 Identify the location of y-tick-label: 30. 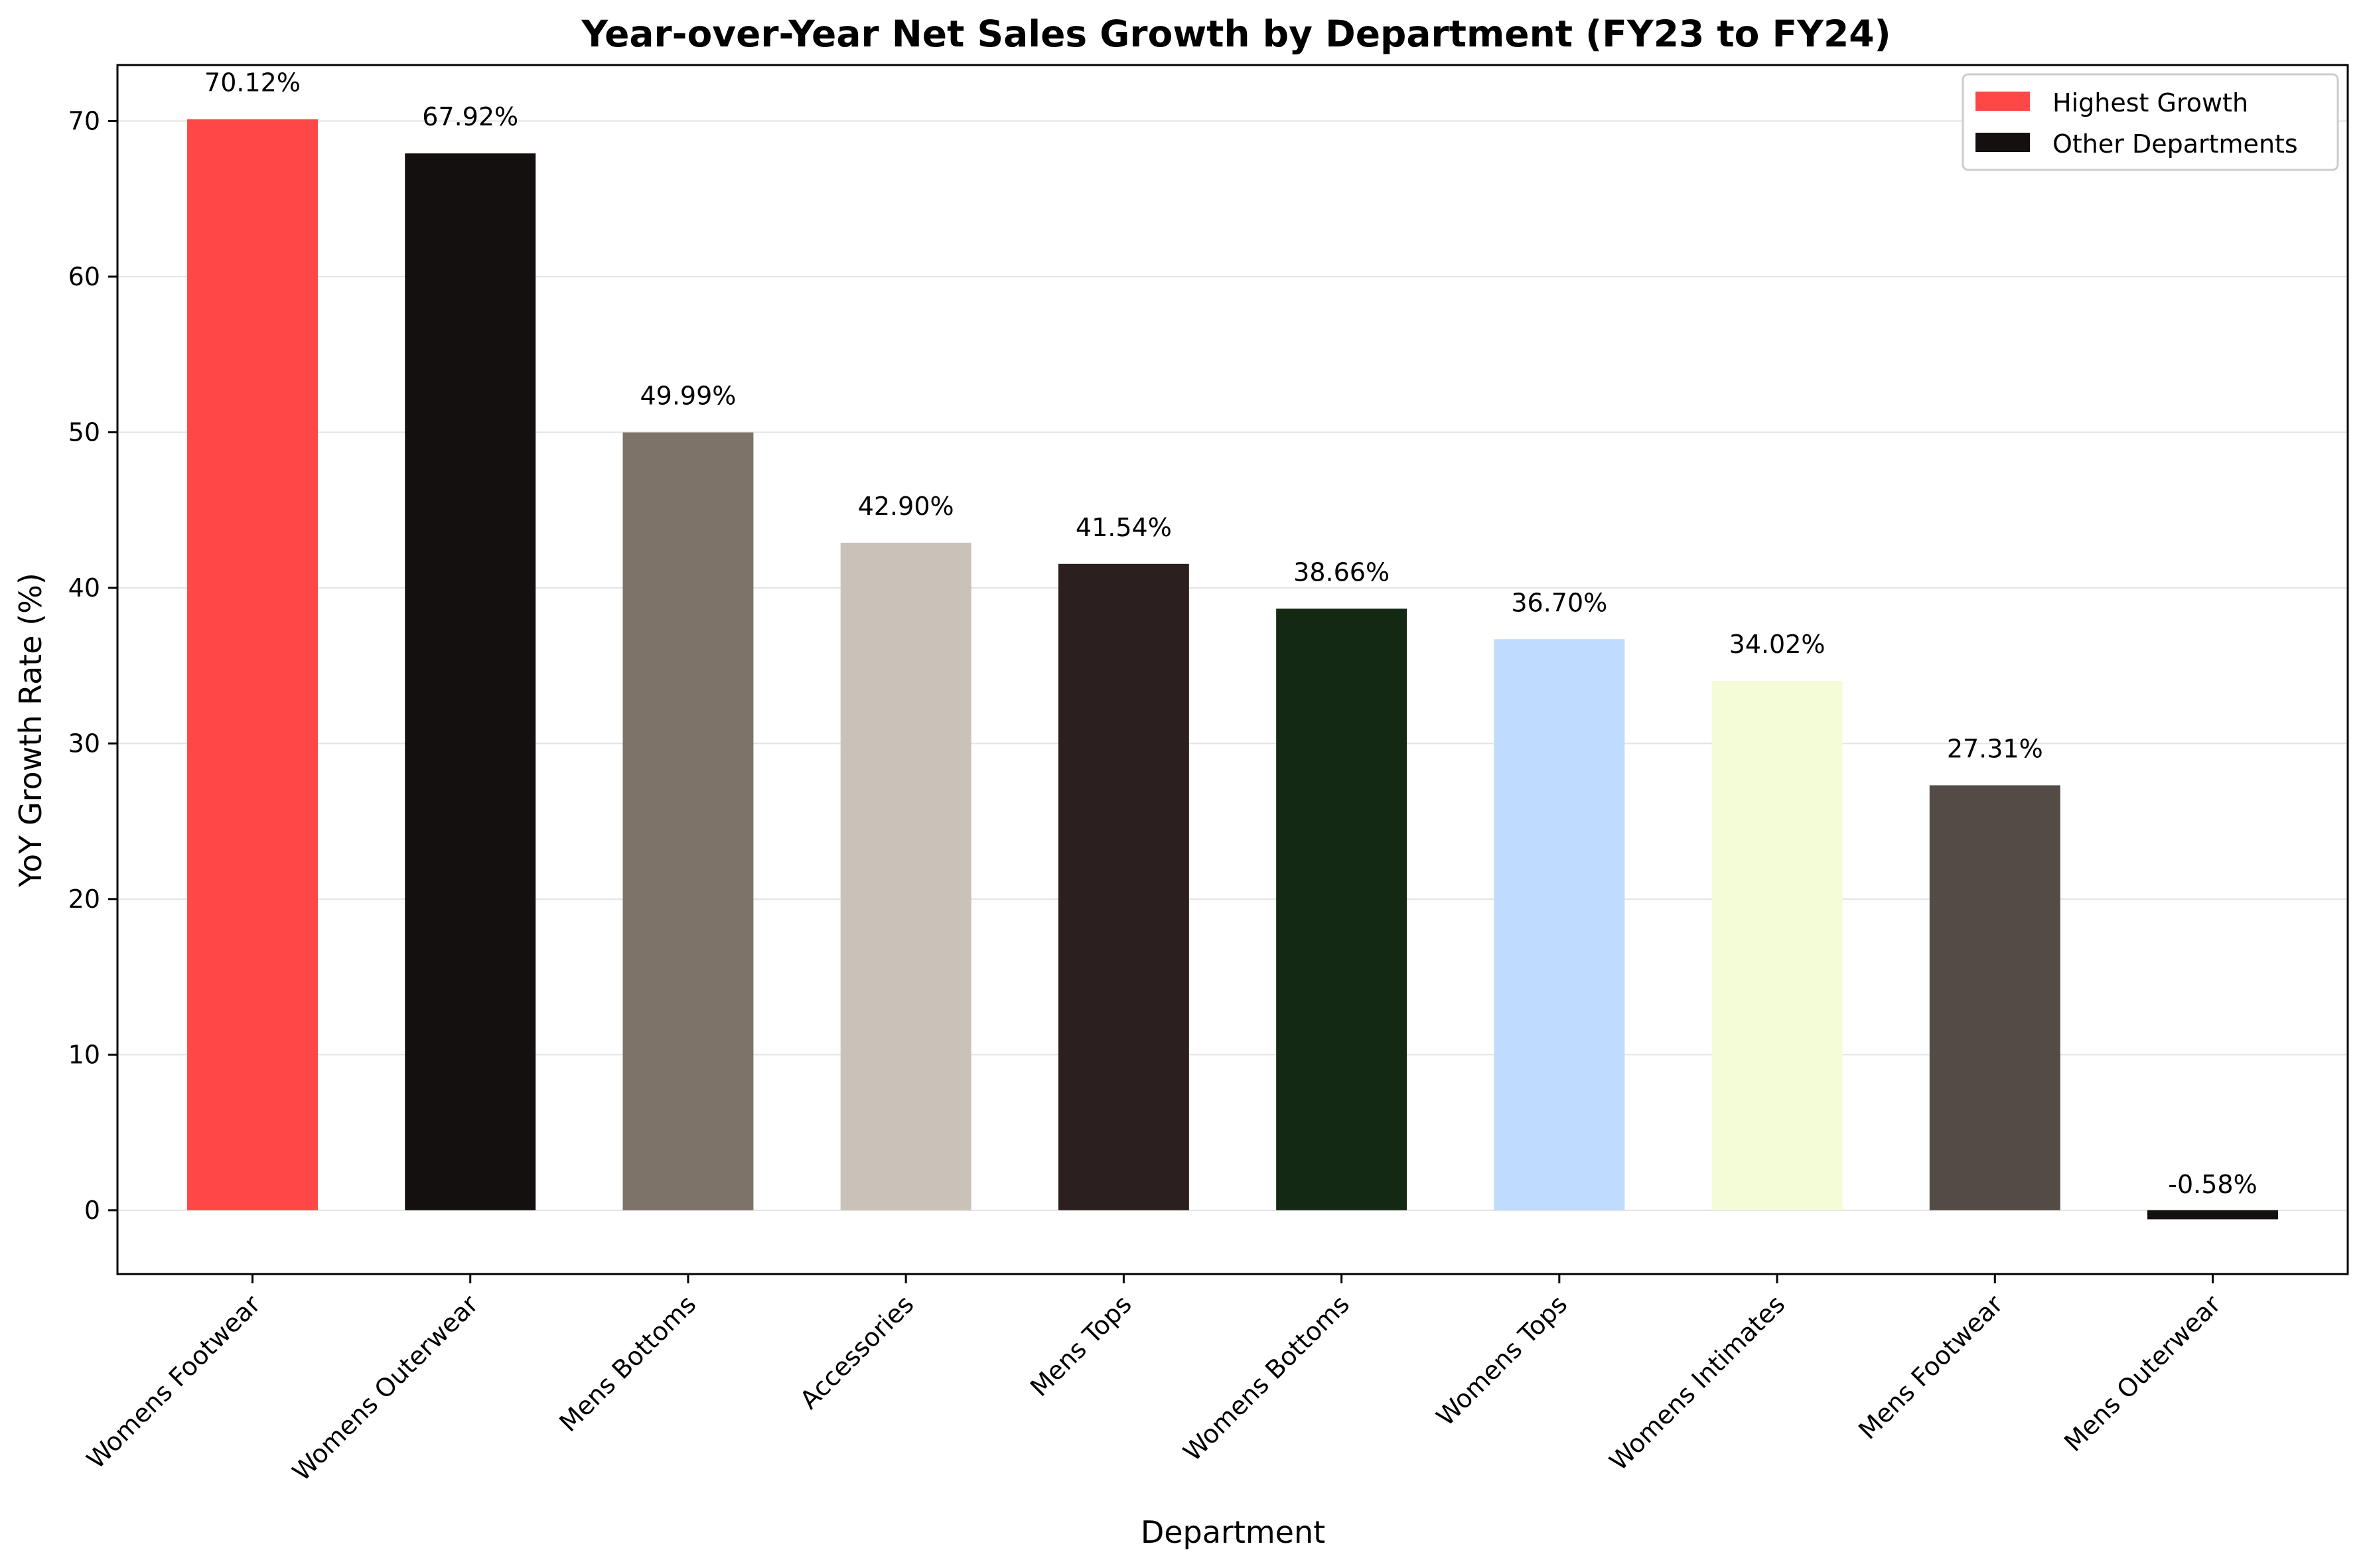
(84, 743).